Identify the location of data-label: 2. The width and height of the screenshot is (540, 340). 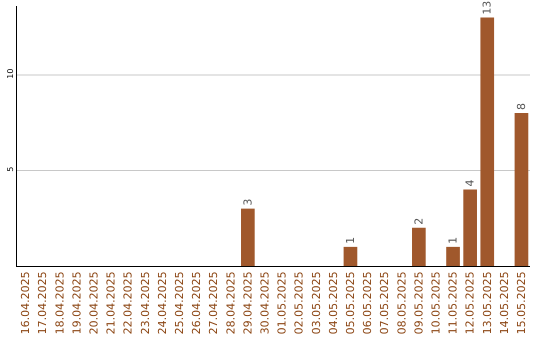
(419, 221).